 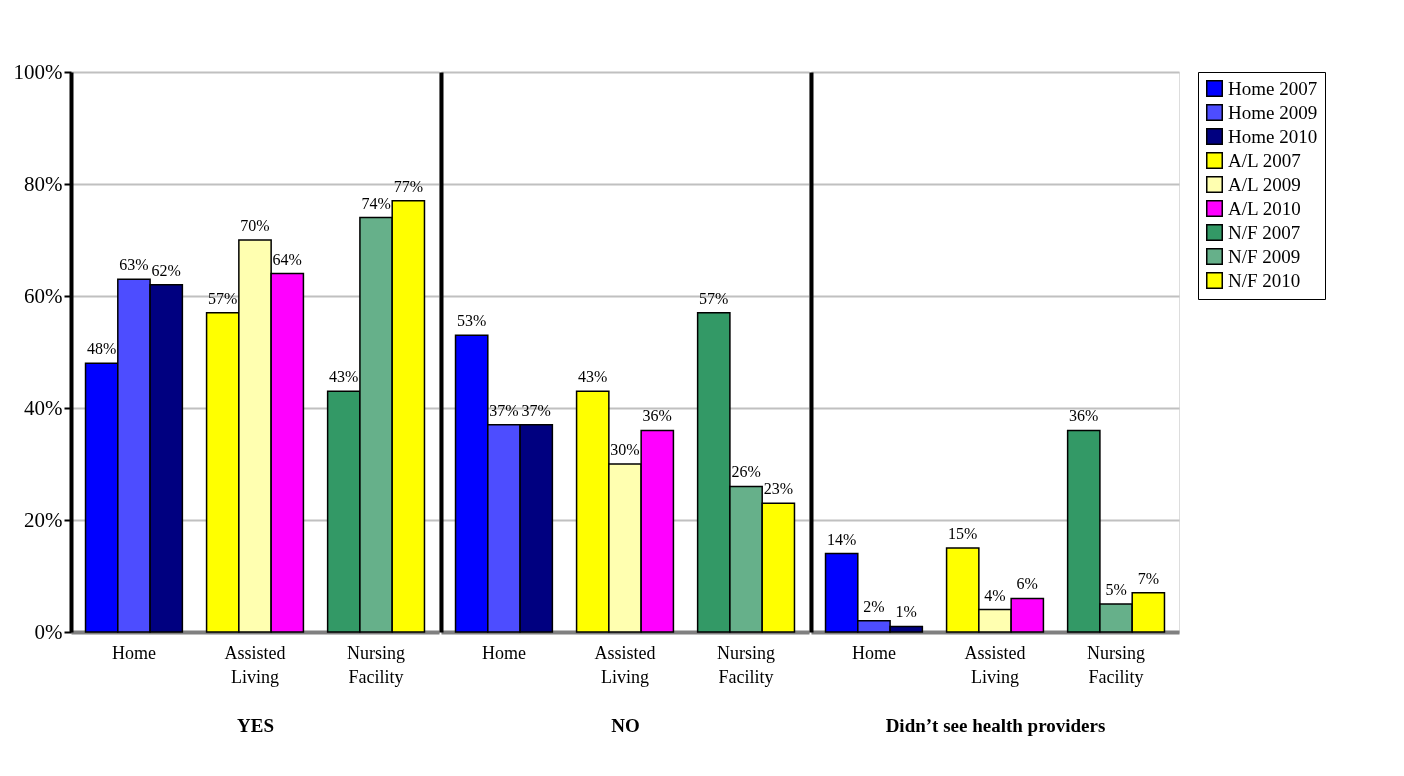 I want to click on data-label: 5%, so click(x=1116, y=589).